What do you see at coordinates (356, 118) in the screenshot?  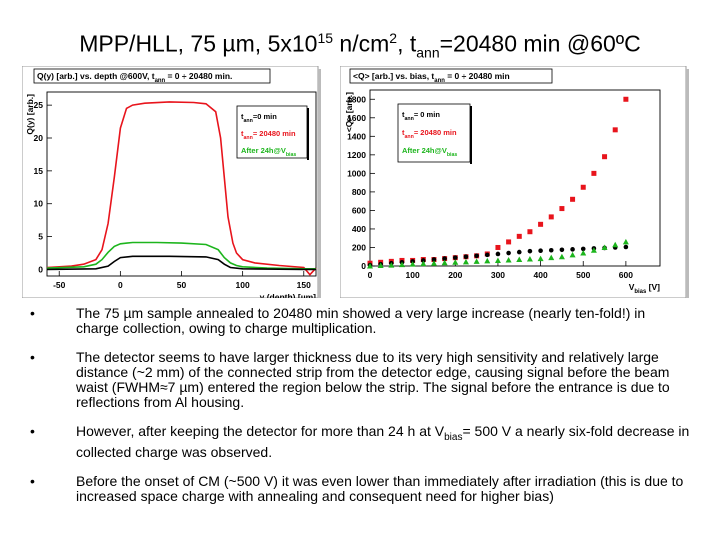 I see `y-tick-label: 1600` at bounding box center [356, 118].